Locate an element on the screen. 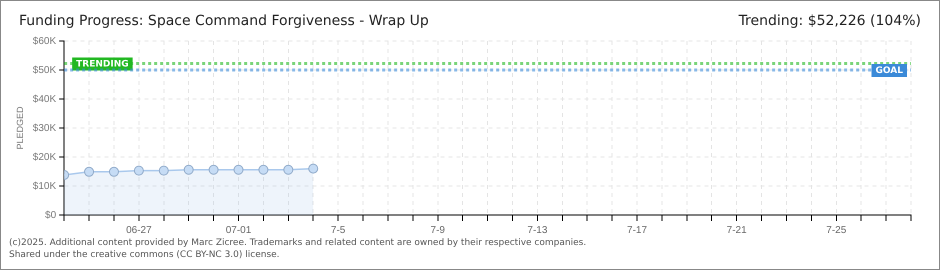 Image resolution: width=940 pixels, height=270 pixels. chart-subtitle: Trending: $52,226 (104%) is located at coordinates (829, 21).